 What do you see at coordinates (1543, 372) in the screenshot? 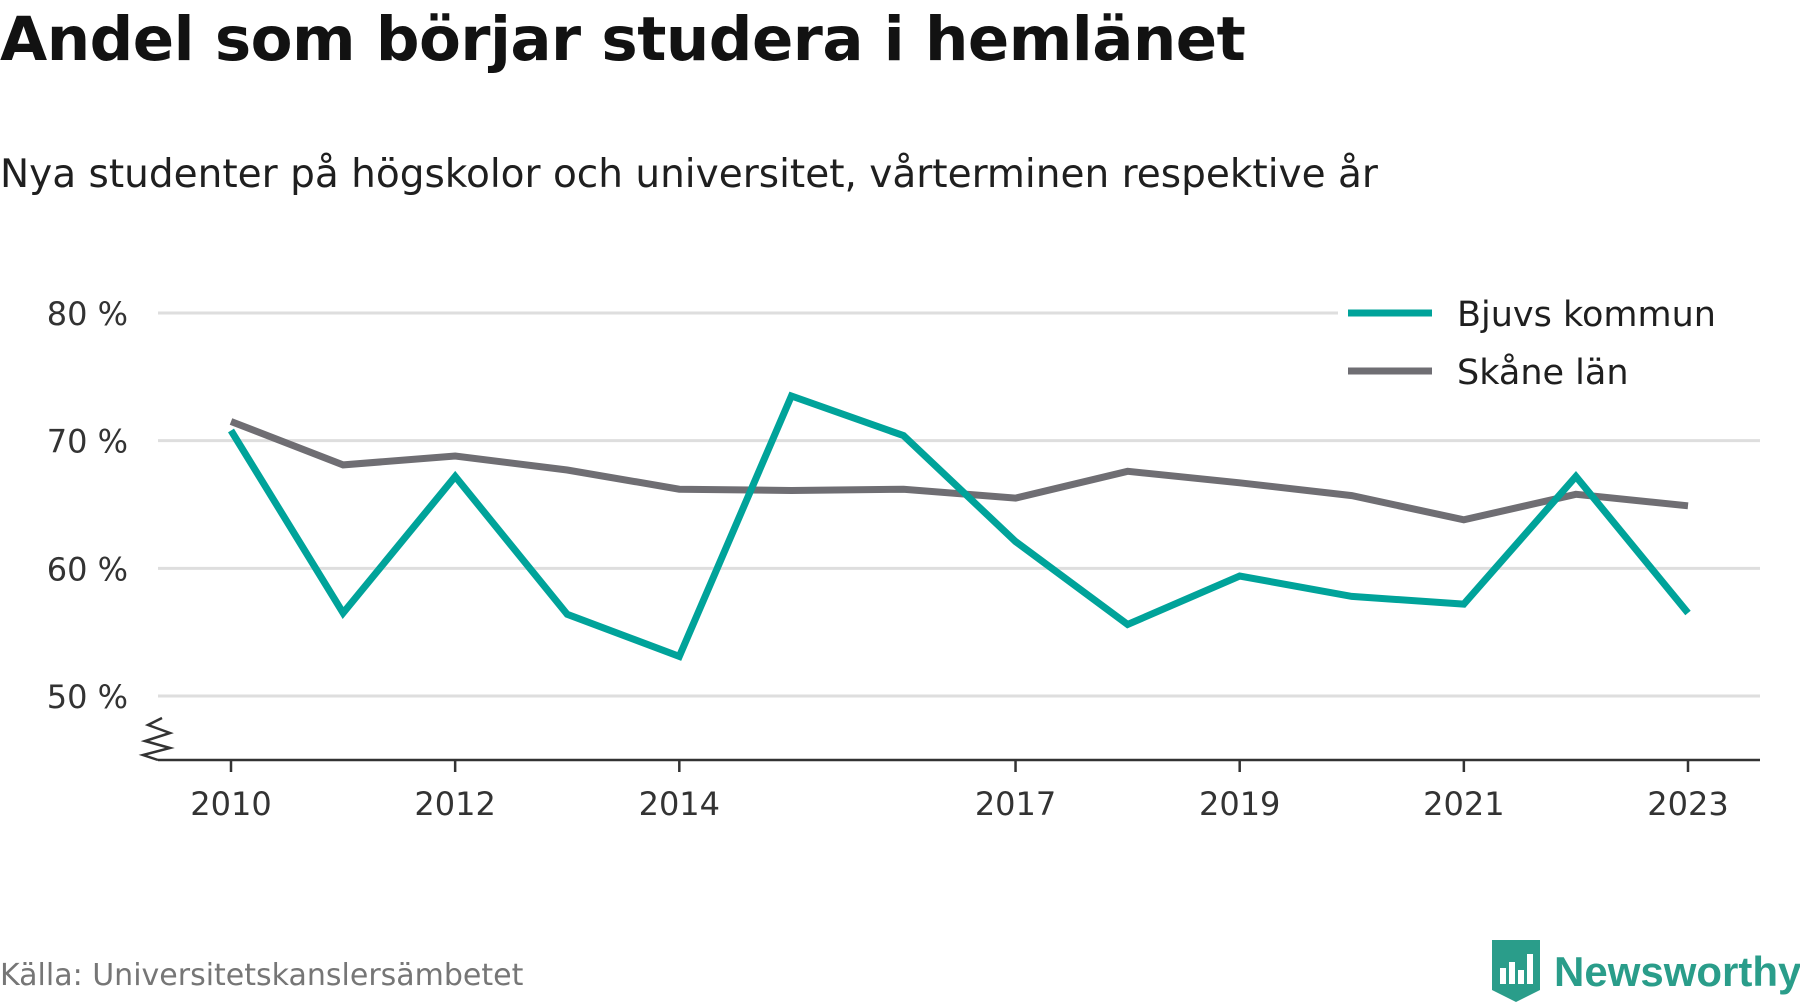
I see `legend-label: Skåne län` at bounding box center [1543, 372].